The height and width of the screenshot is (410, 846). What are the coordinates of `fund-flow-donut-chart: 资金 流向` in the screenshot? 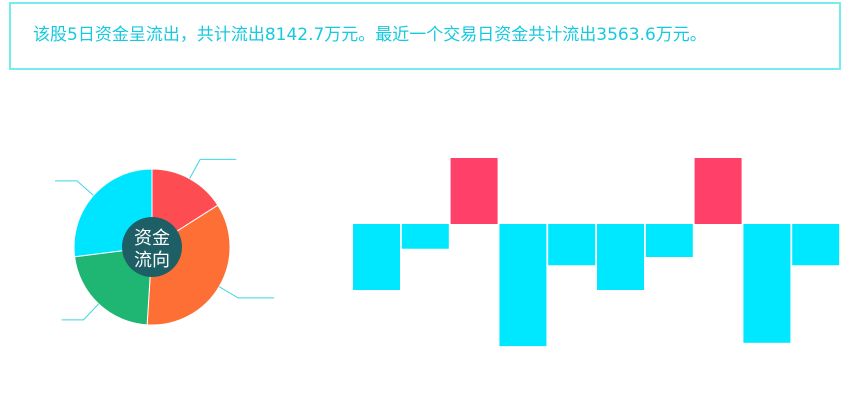 It's located at (164, 242).